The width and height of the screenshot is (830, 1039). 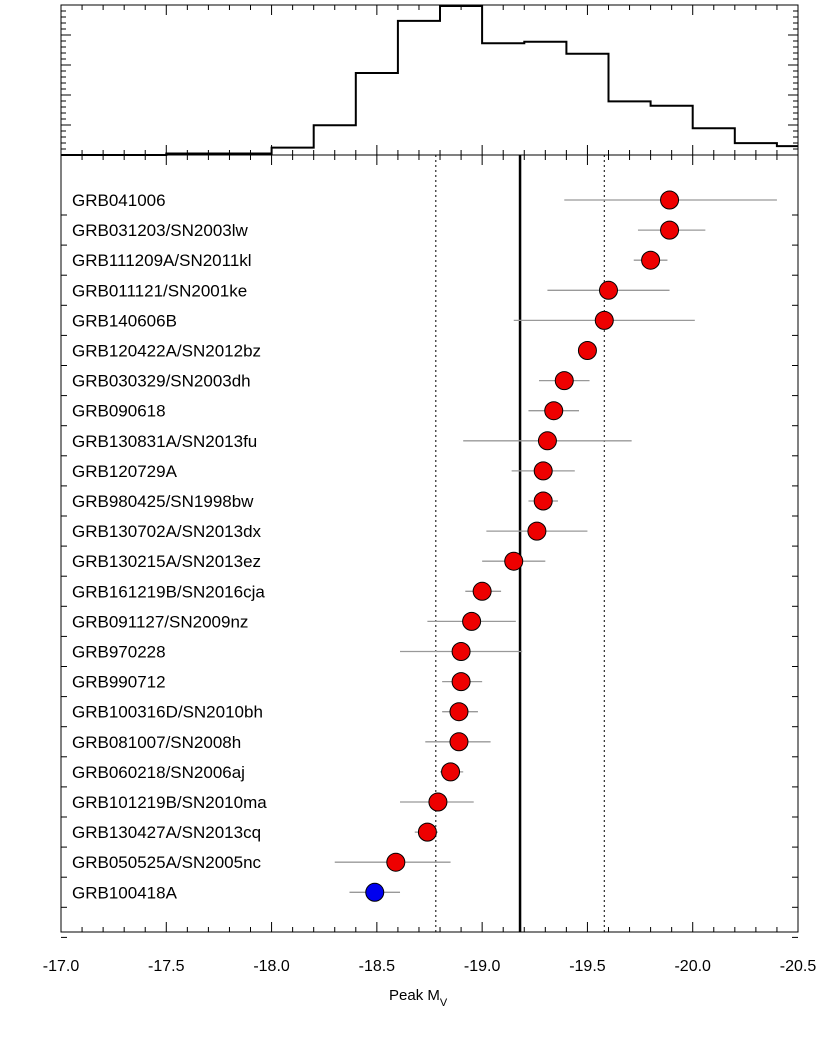 I want to click on x-axis-title-main: Peak M, so click(x=414, y=995).